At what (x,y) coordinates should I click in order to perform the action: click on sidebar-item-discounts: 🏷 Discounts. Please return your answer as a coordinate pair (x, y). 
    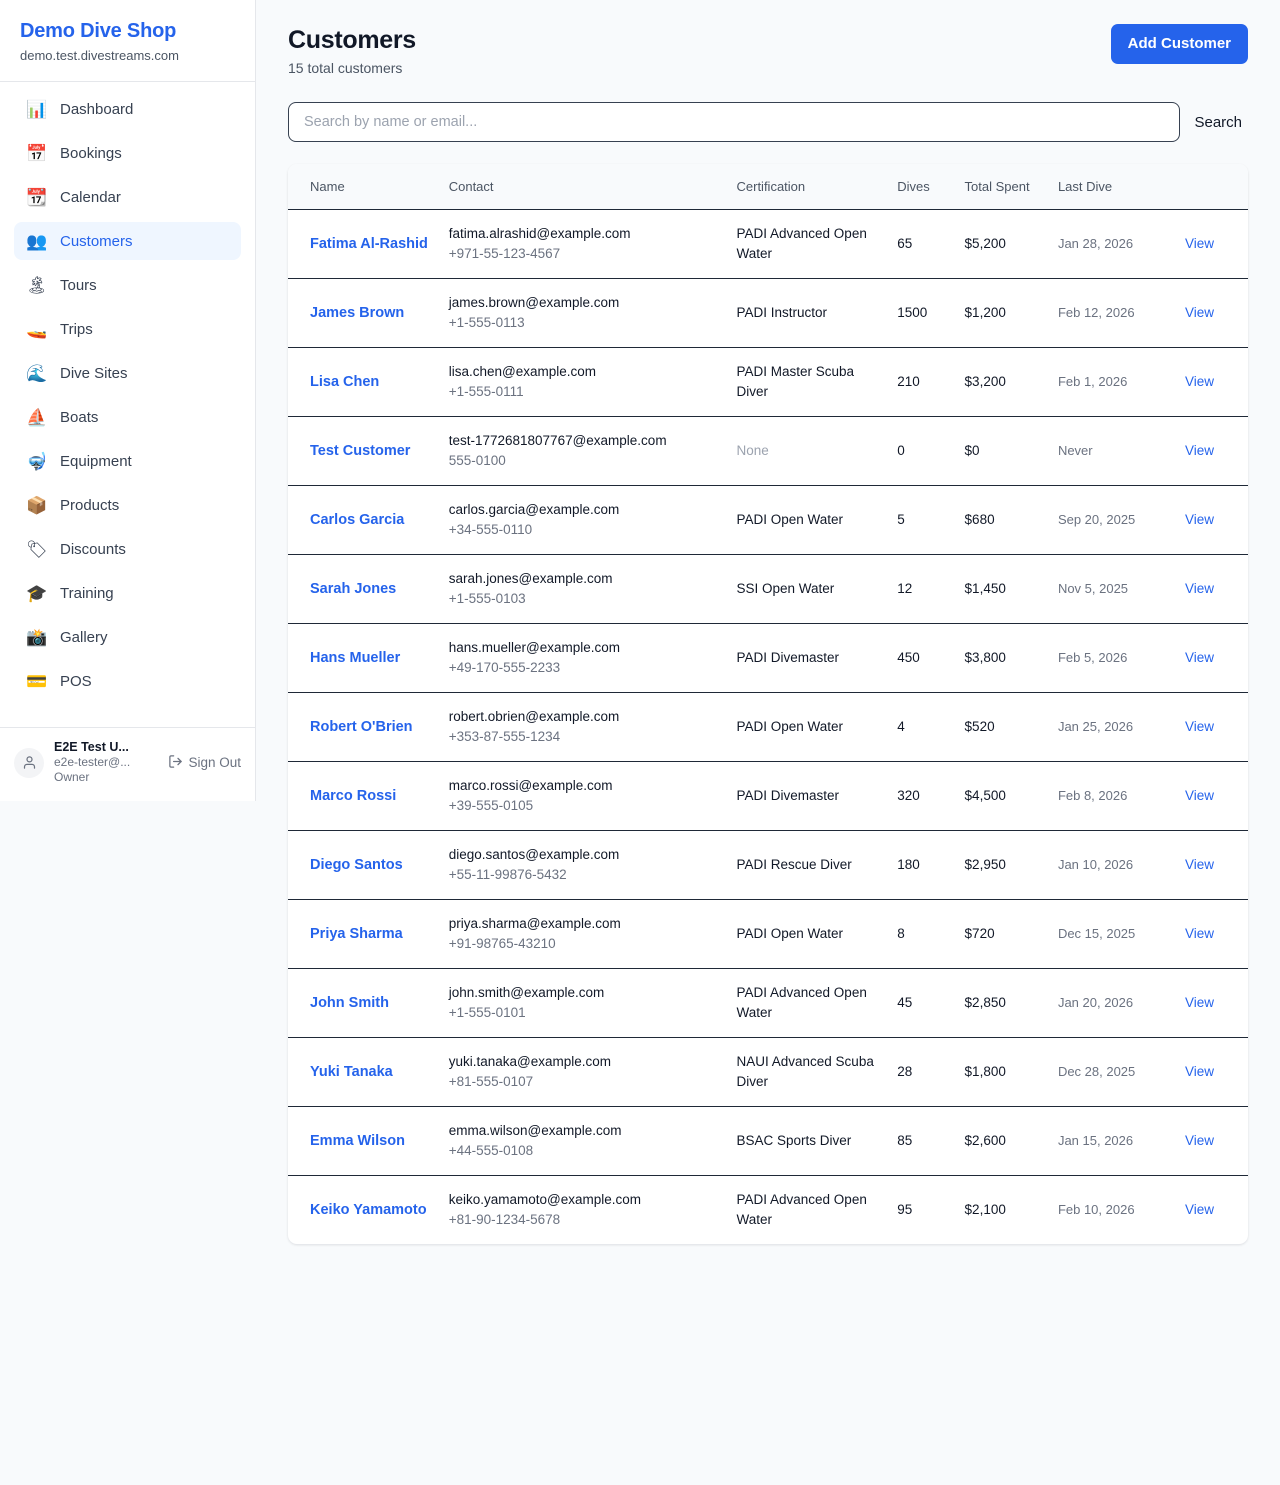
    Looking at the image, I should click on (127, 549).